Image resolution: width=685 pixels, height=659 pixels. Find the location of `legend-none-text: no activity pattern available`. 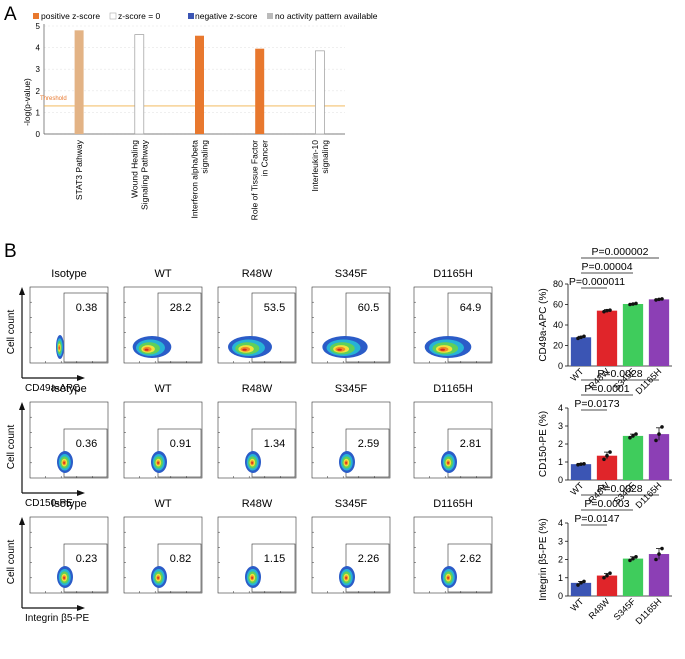

legend-none-text: no activity pattern available is located at coordinates (326, 16).